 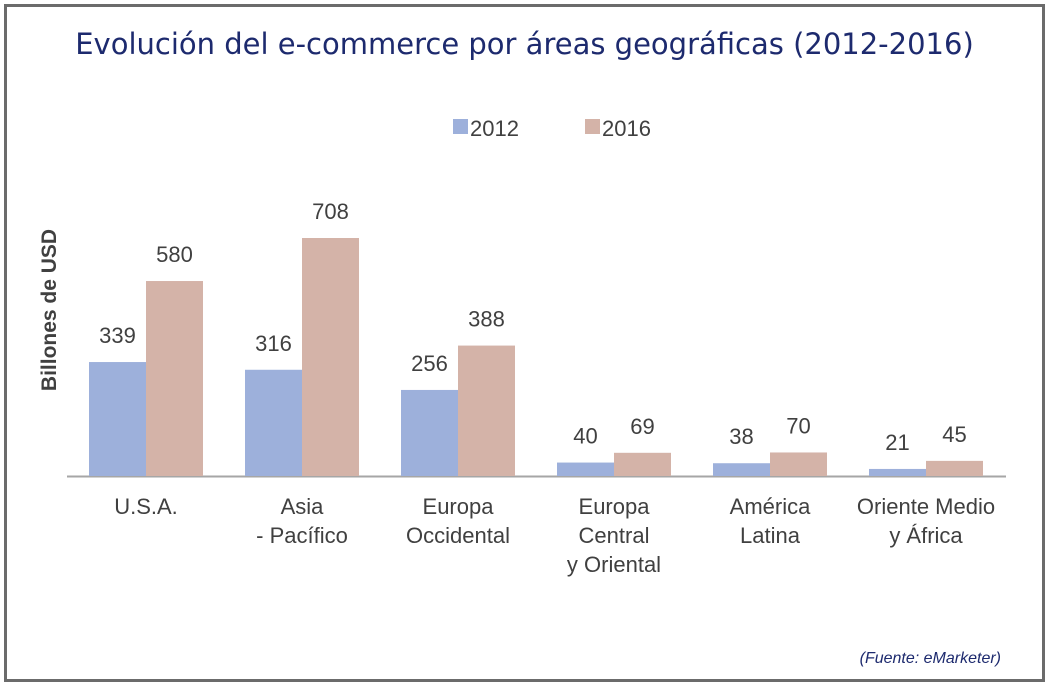 I want to click on category-label-2-0: Europa, so click(x=459, y=506).